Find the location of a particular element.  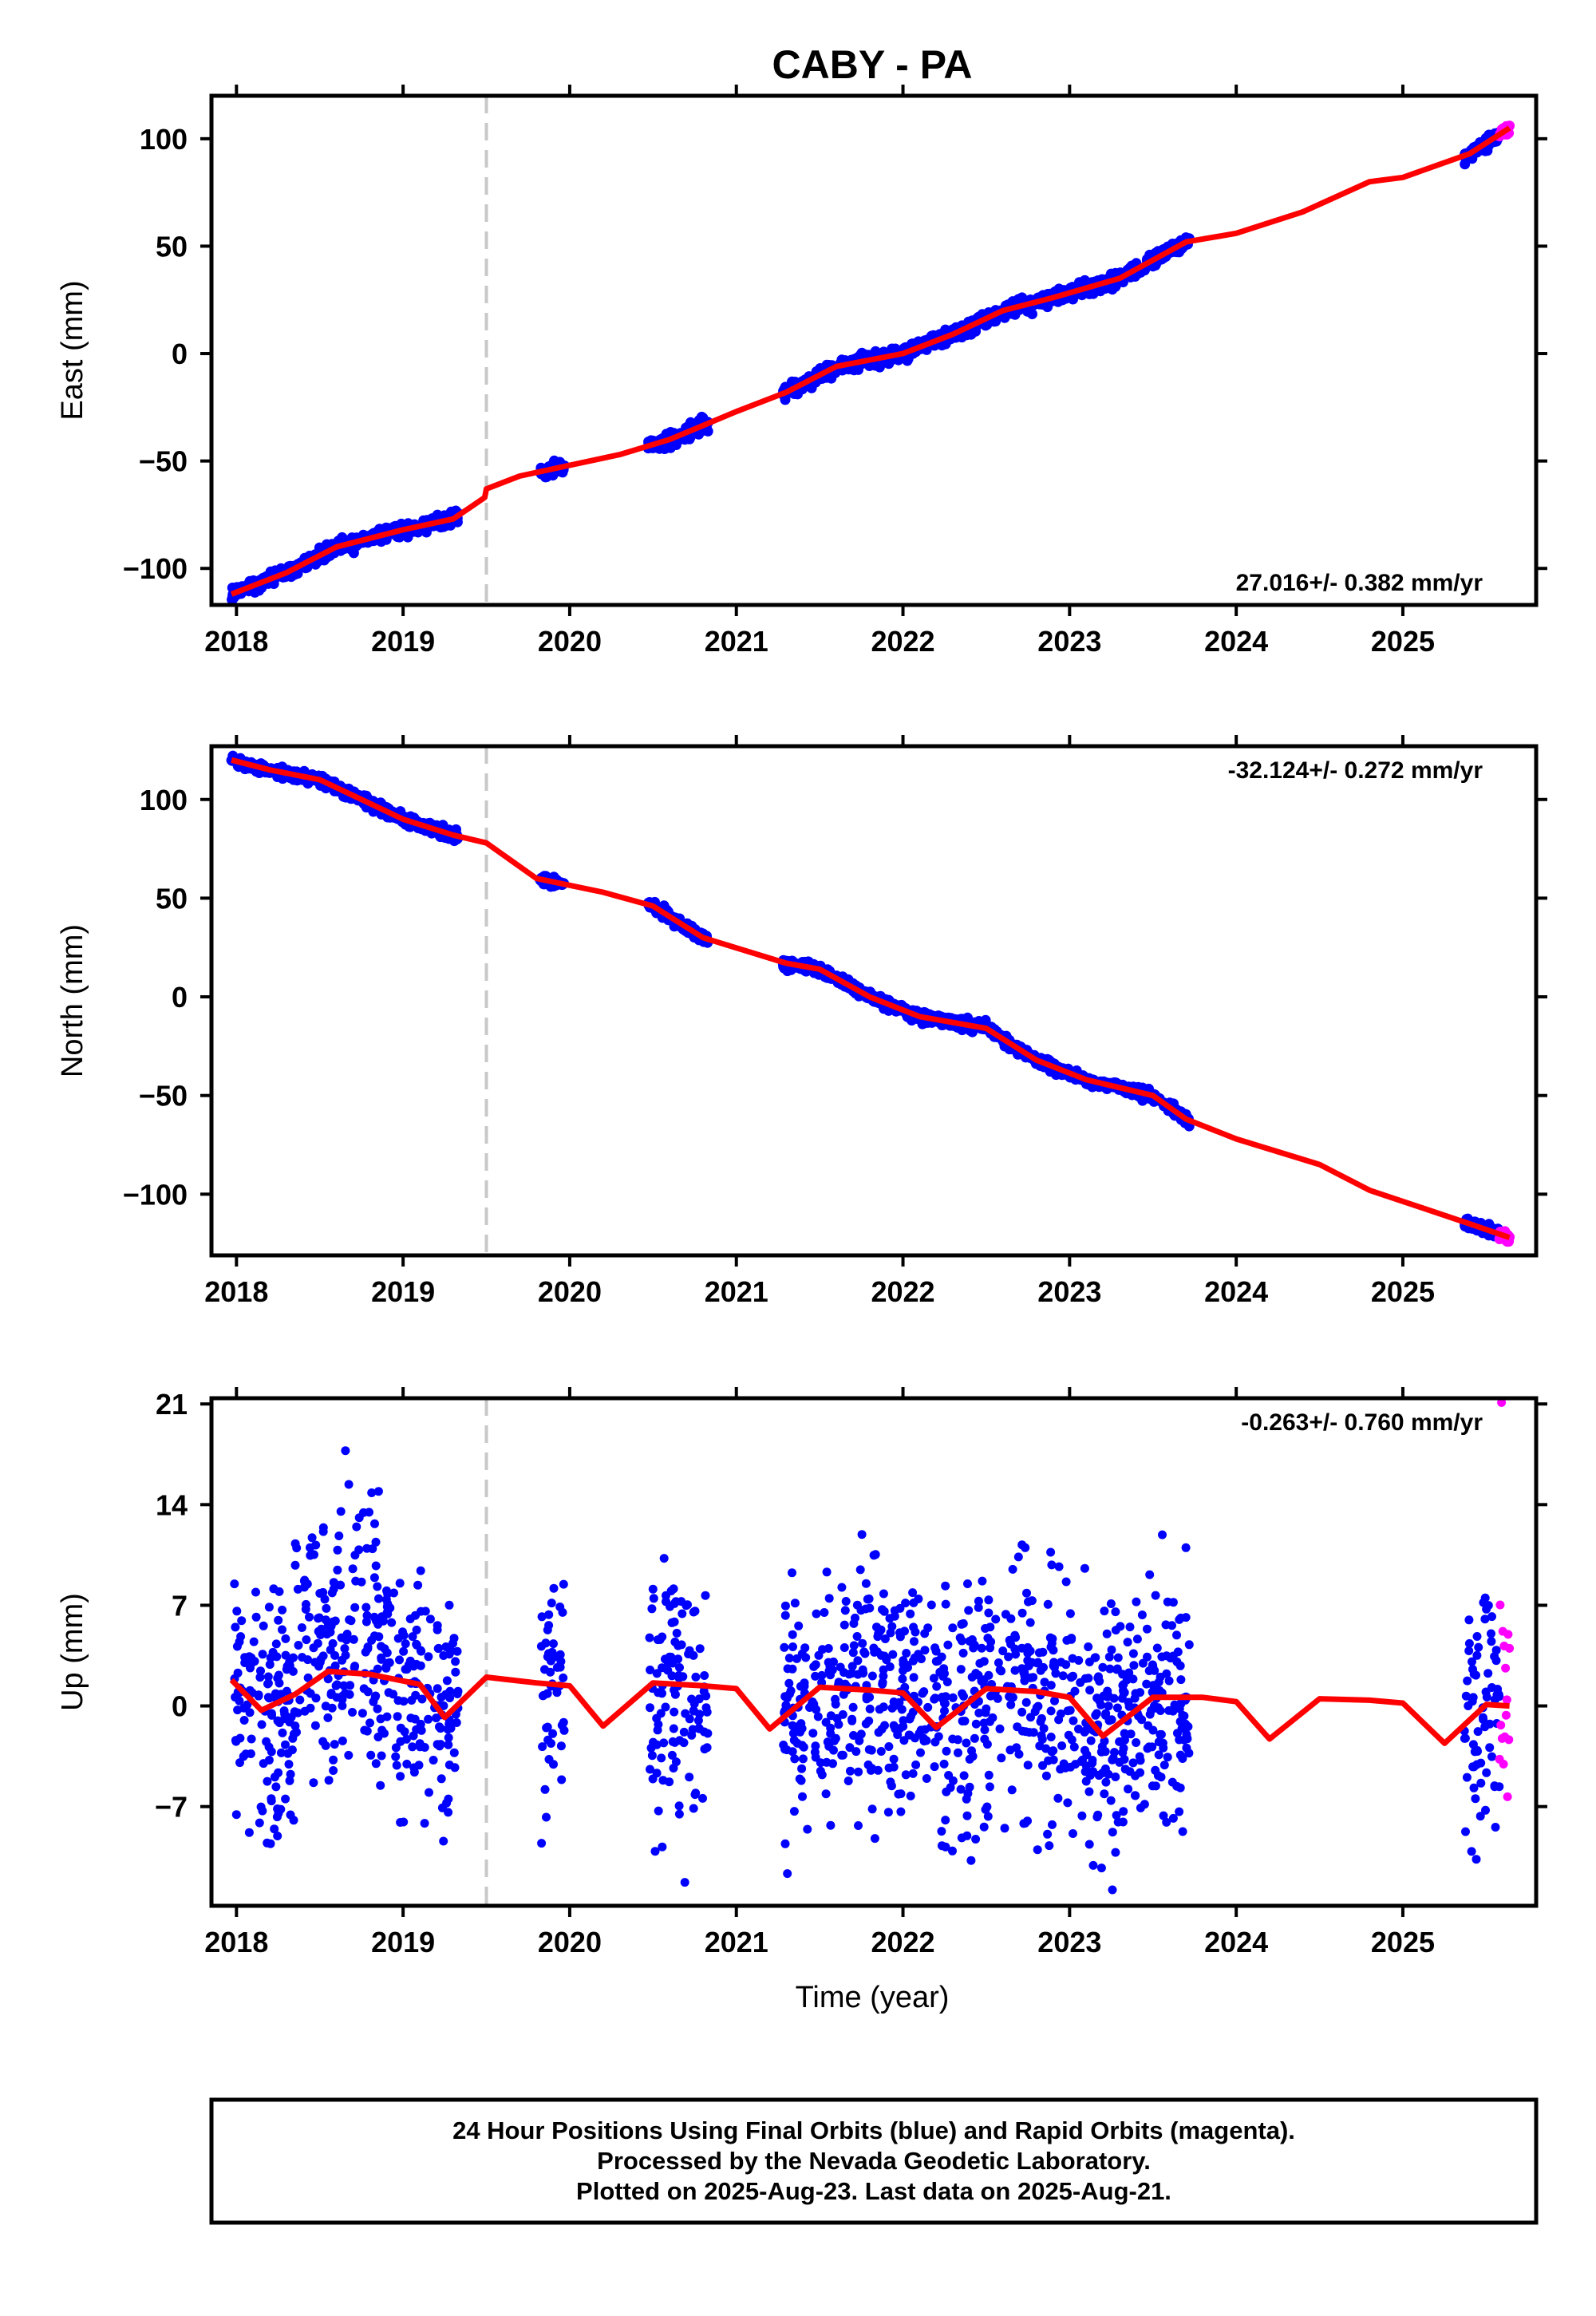

x-tick-label: 2023 is located at coordinates (1069, 641).